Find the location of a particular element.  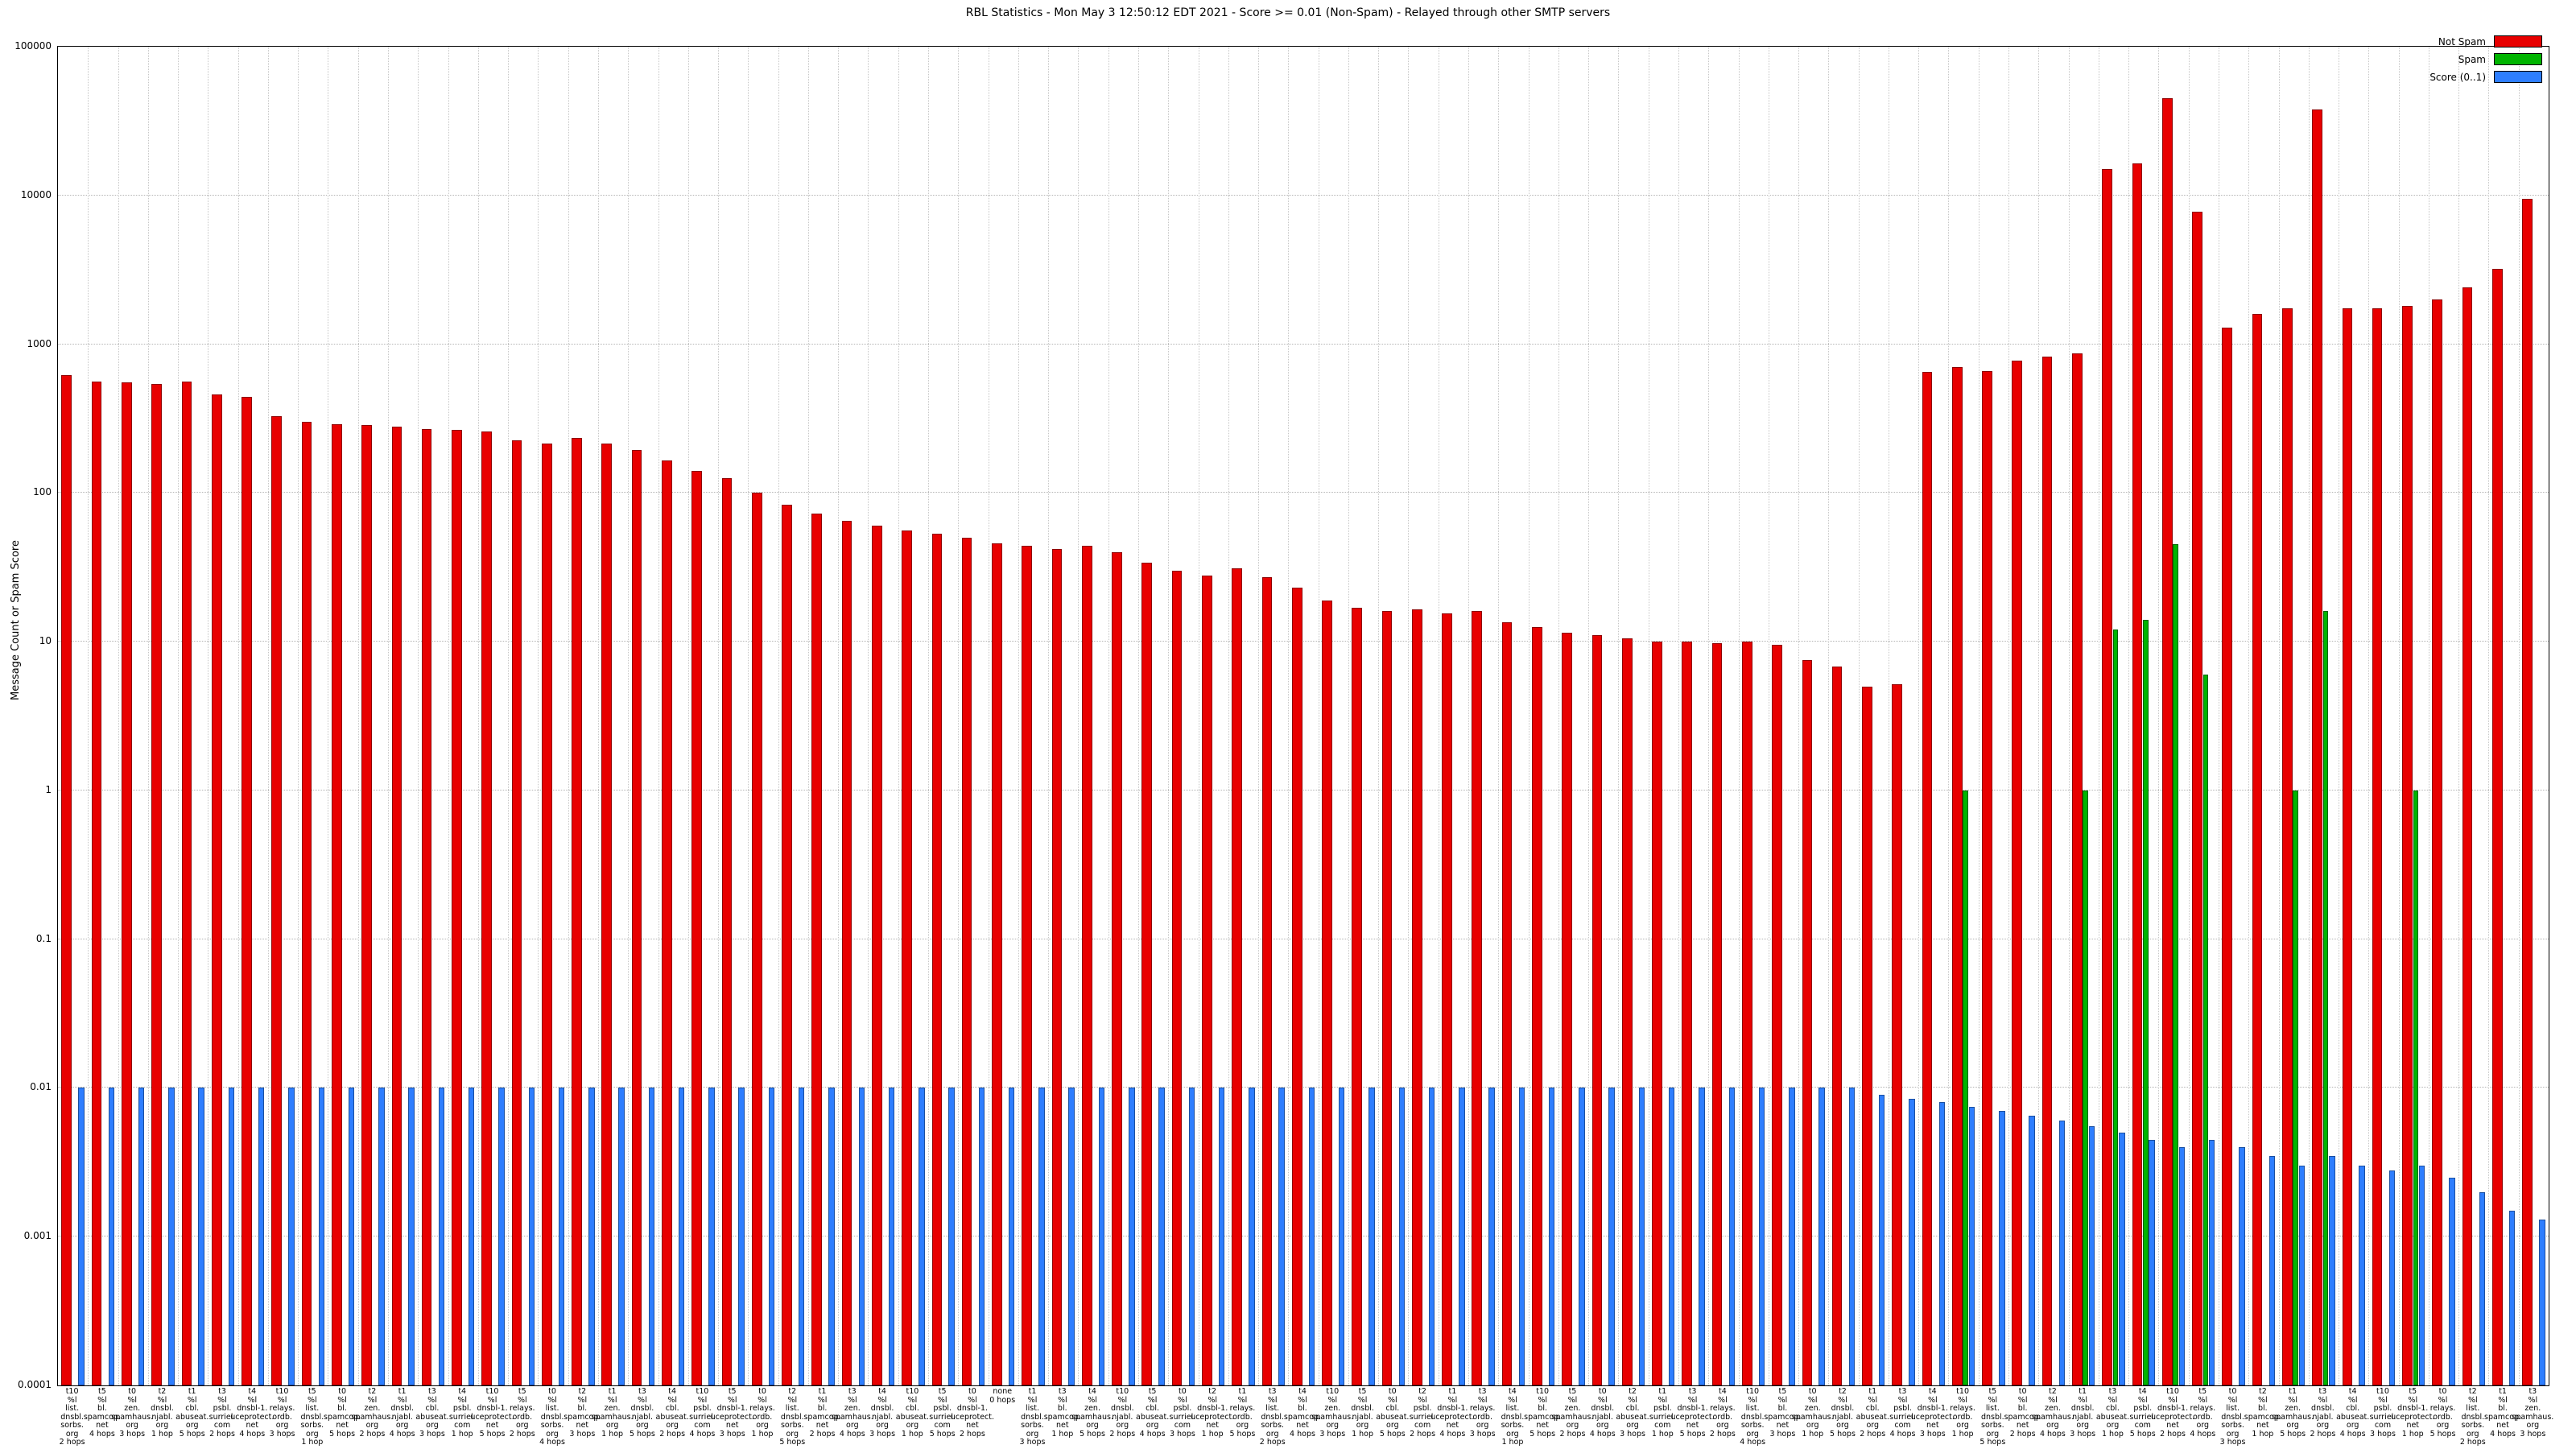

legend-item-score: Score (0..1) is located at coordinates (2485, 77).